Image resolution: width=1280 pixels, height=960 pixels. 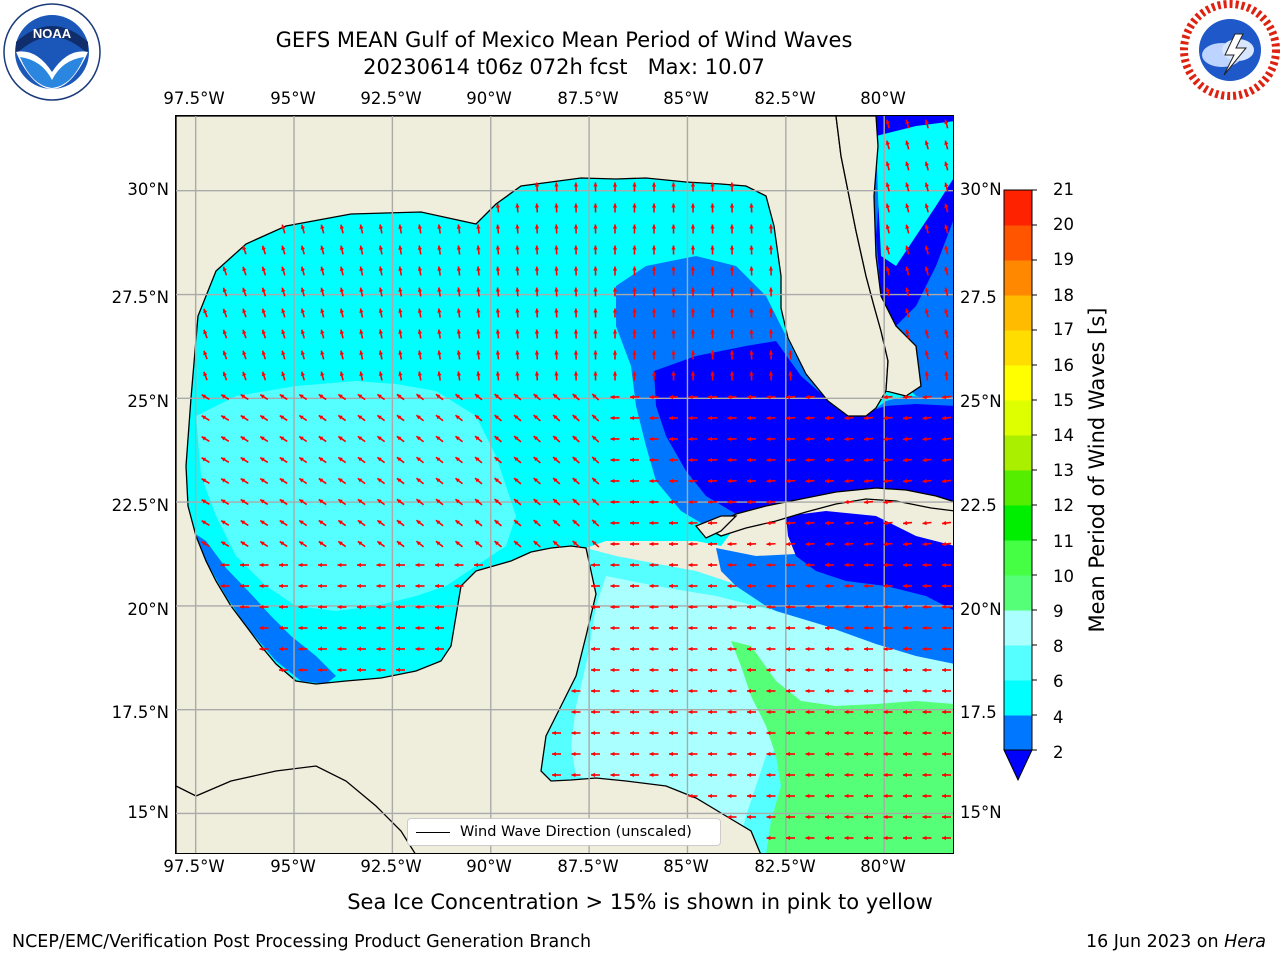 I want to click on atlantic-light, so click(x=914, y=193).